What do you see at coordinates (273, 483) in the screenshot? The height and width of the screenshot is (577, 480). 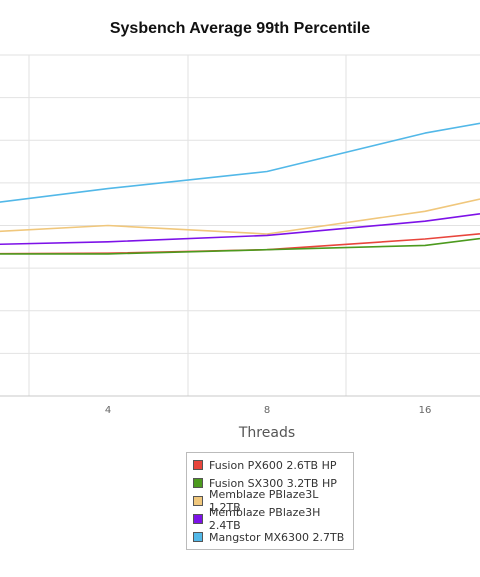 I see `legend-label: Fusion SX300 3.2TB HP` at bounding box center [273, 483].